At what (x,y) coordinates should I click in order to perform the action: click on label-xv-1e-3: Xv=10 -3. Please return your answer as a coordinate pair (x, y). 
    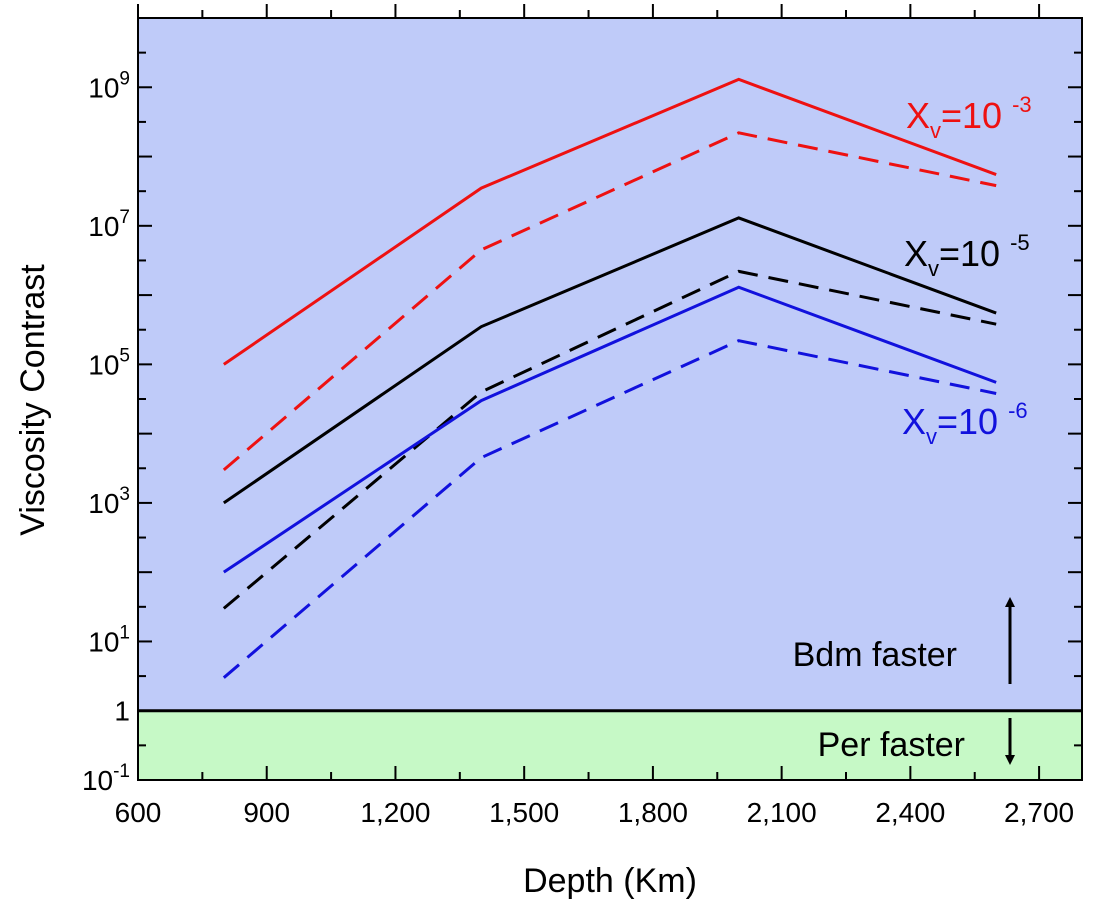
    Looking at the image, I should click on (969, 117).